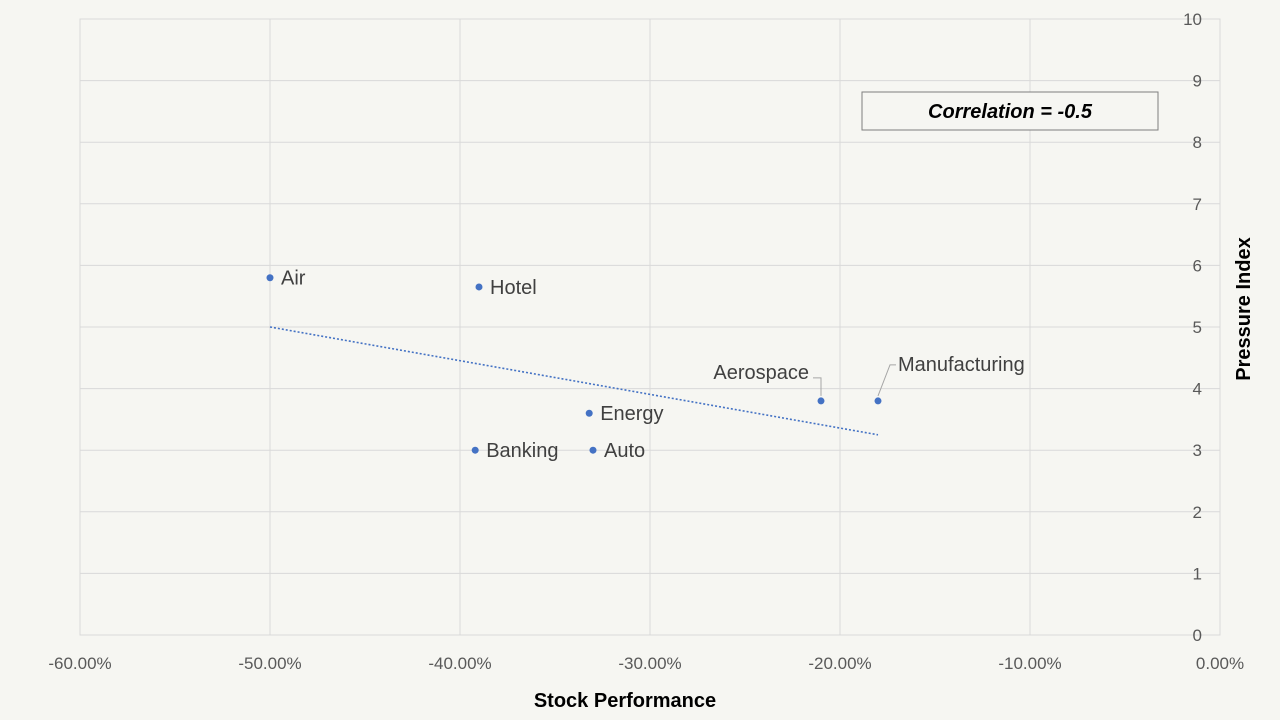 Image resolution: width=1280 pixels, height=720 pixels. What do you see at coordinates (961, 365) in the screenshot?
I see `point-label: Manufacturing` at bounding box center [961, 365].